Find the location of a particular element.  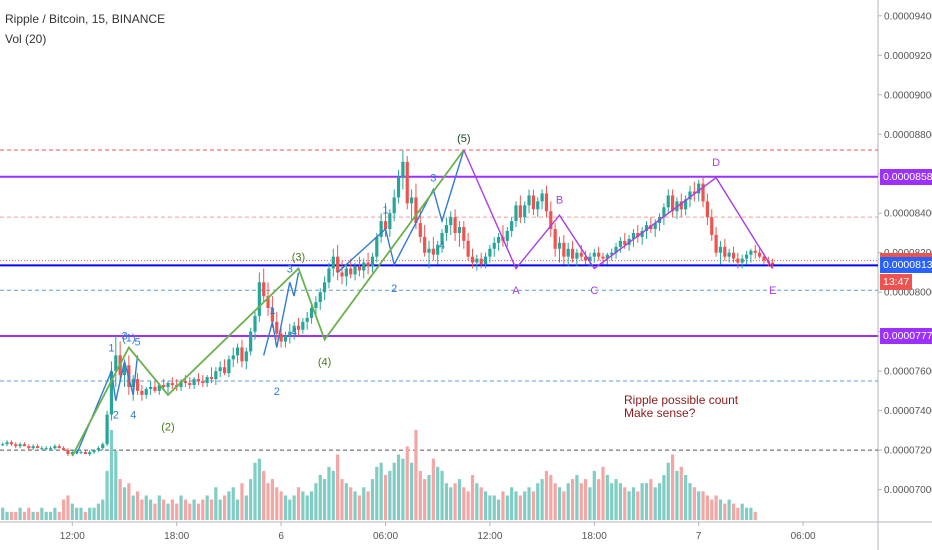

price-tag-level-blue: 0.00008136 is located at coordinates (906, 265).